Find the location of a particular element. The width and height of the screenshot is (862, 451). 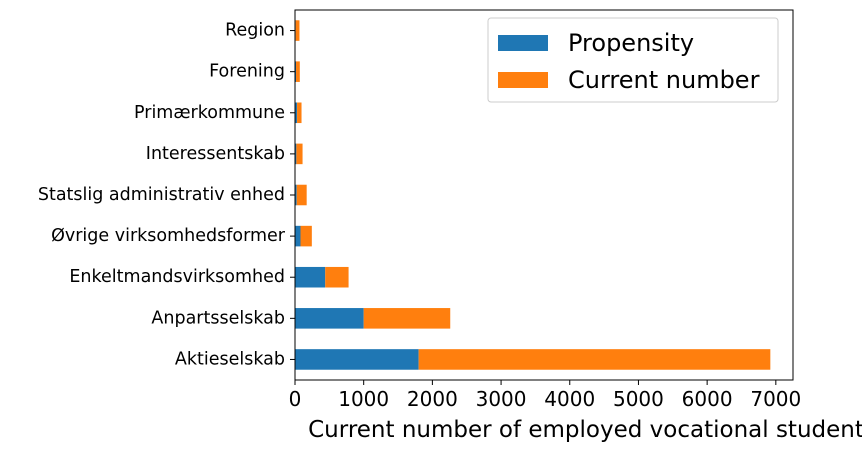

y-tick-label: Aktieselskab is located at coordinates (230, 359).